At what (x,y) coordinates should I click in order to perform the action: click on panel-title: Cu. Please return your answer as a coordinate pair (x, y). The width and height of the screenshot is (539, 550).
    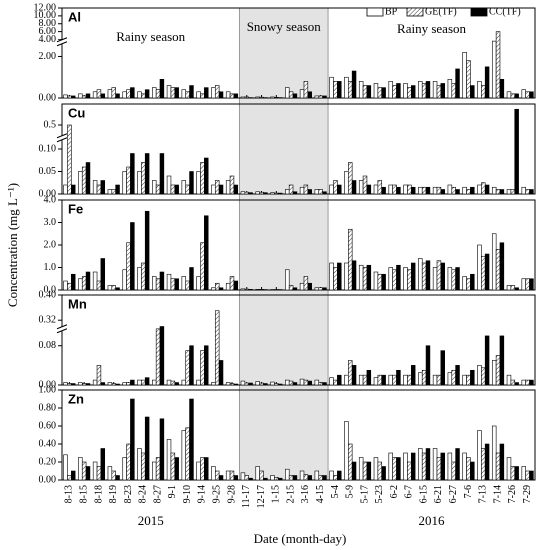
    Looking at the image, I should click on (76, 112).